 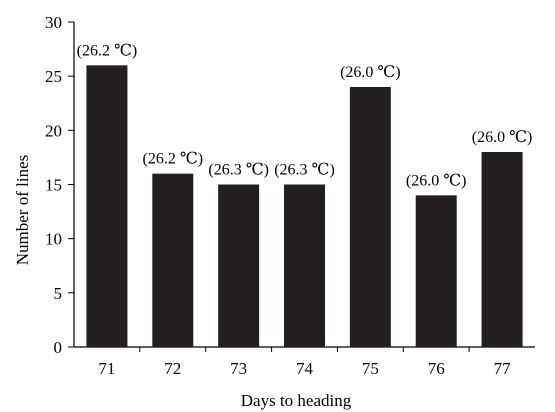 I want to click on x-tick-label: 74, so click(x=305, y=368).